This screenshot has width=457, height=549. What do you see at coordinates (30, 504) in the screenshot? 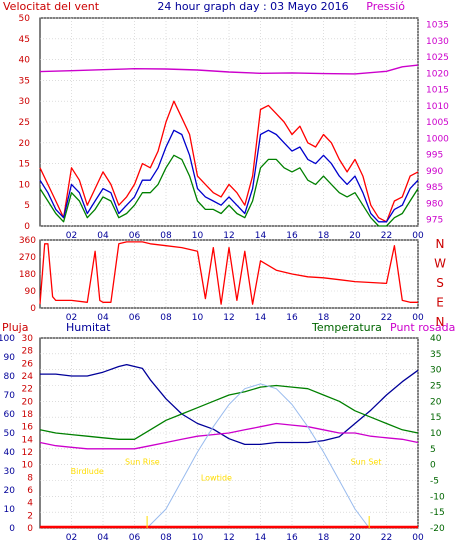
I see `rain-y-tick-4: 4` at bounding box center [30, 504].